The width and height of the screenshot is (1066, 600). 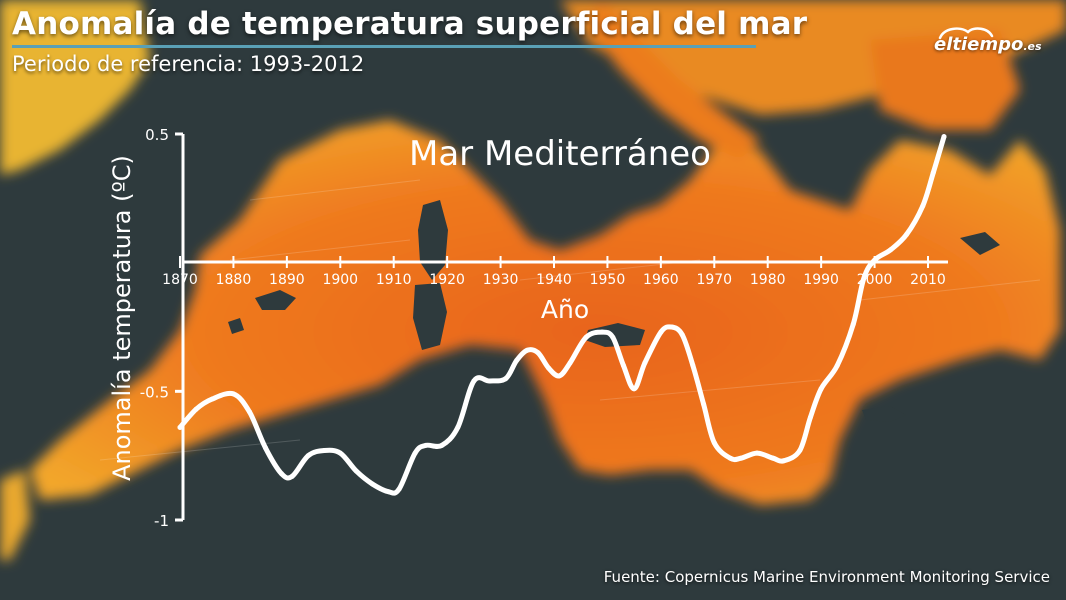 I want to click on x-tick-label: 1960, so click(x=661, y=280).